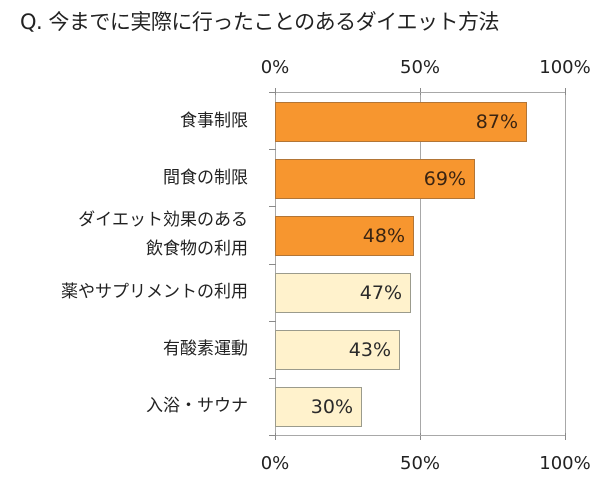 The width and height of the screenshot is (600, 480). What do you see at coordinates (444, 179) in the screenshot?
I see `bar-value-label: 69%` at bounding box center [444, 179].